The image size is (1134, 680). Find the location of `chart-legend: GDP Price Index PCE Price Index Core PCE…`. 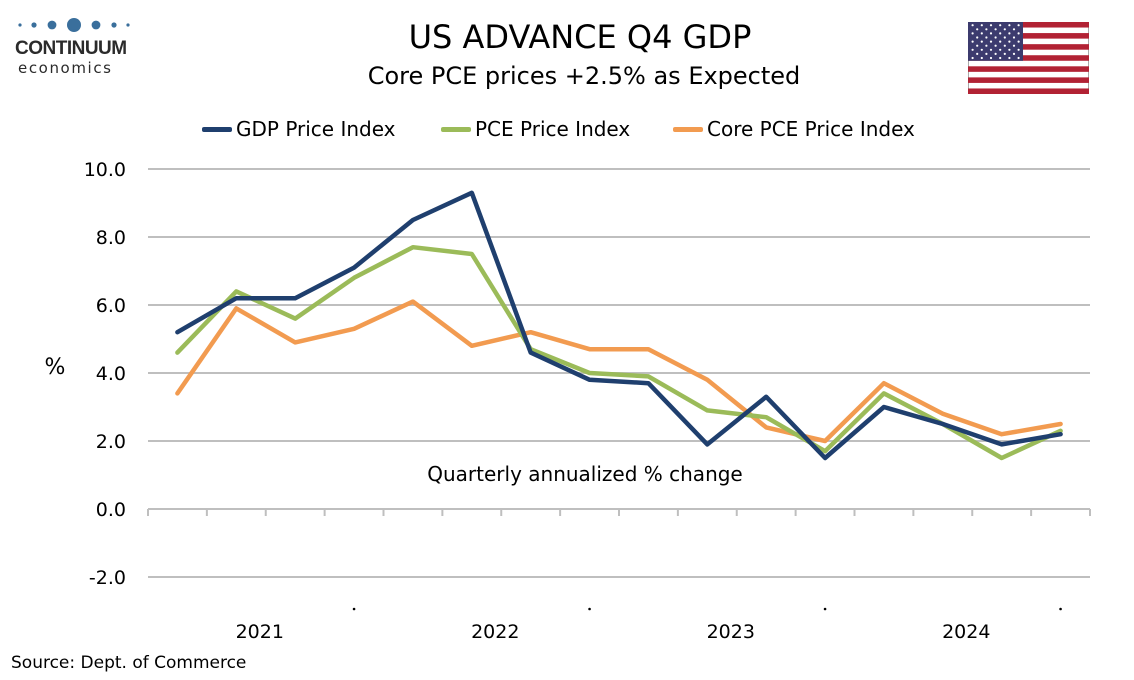

chart-legend: GDP Price Index PCE Price Index Core PCE… is located at coordinates (567, 132).